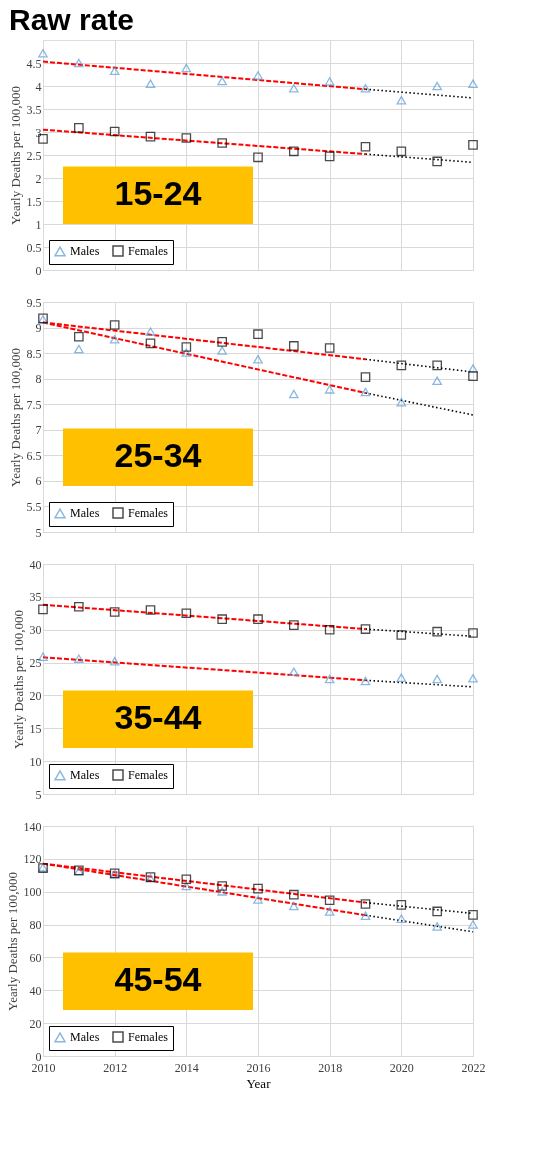  I want to click on x-axis-title: Year, so click(259, 1083).